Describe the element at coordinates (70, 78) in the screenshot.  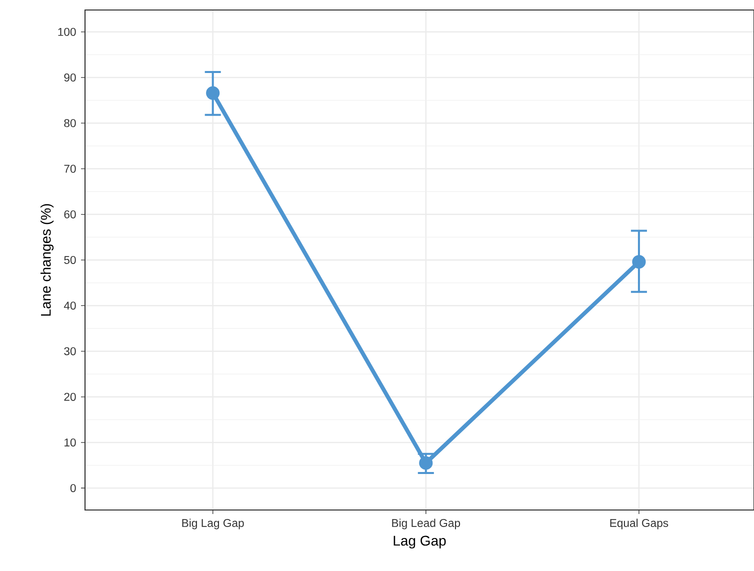
I see `y-tick-label: 90` at that location.